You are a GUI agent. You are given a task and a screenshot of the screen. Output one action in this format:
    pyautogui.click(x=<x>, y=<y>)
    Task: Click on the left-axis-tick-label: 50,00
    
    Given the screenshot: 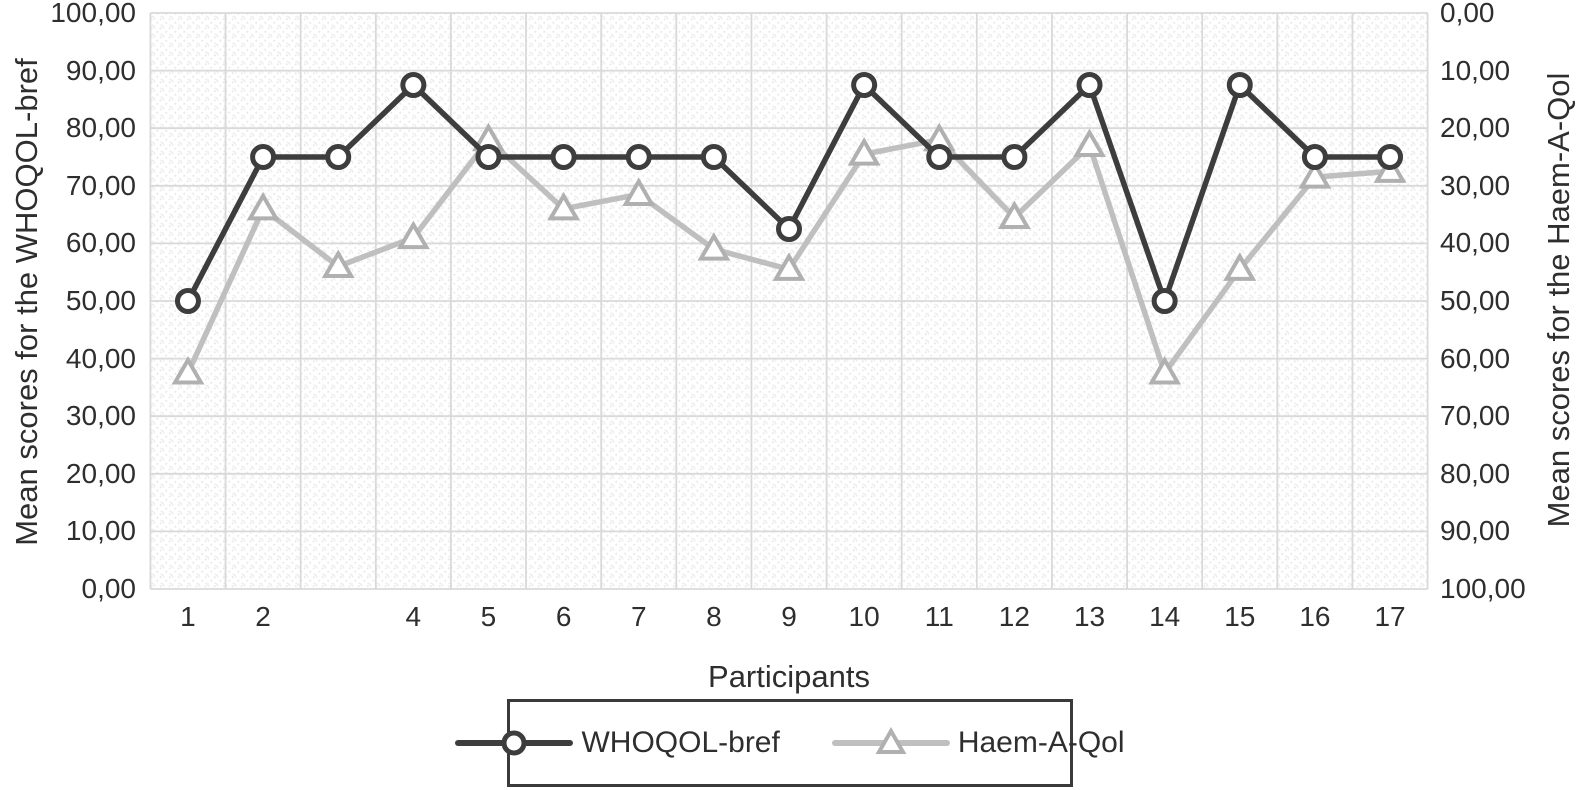 What is the action you would take?
    pyautogui.click(x=100, y=300)
    